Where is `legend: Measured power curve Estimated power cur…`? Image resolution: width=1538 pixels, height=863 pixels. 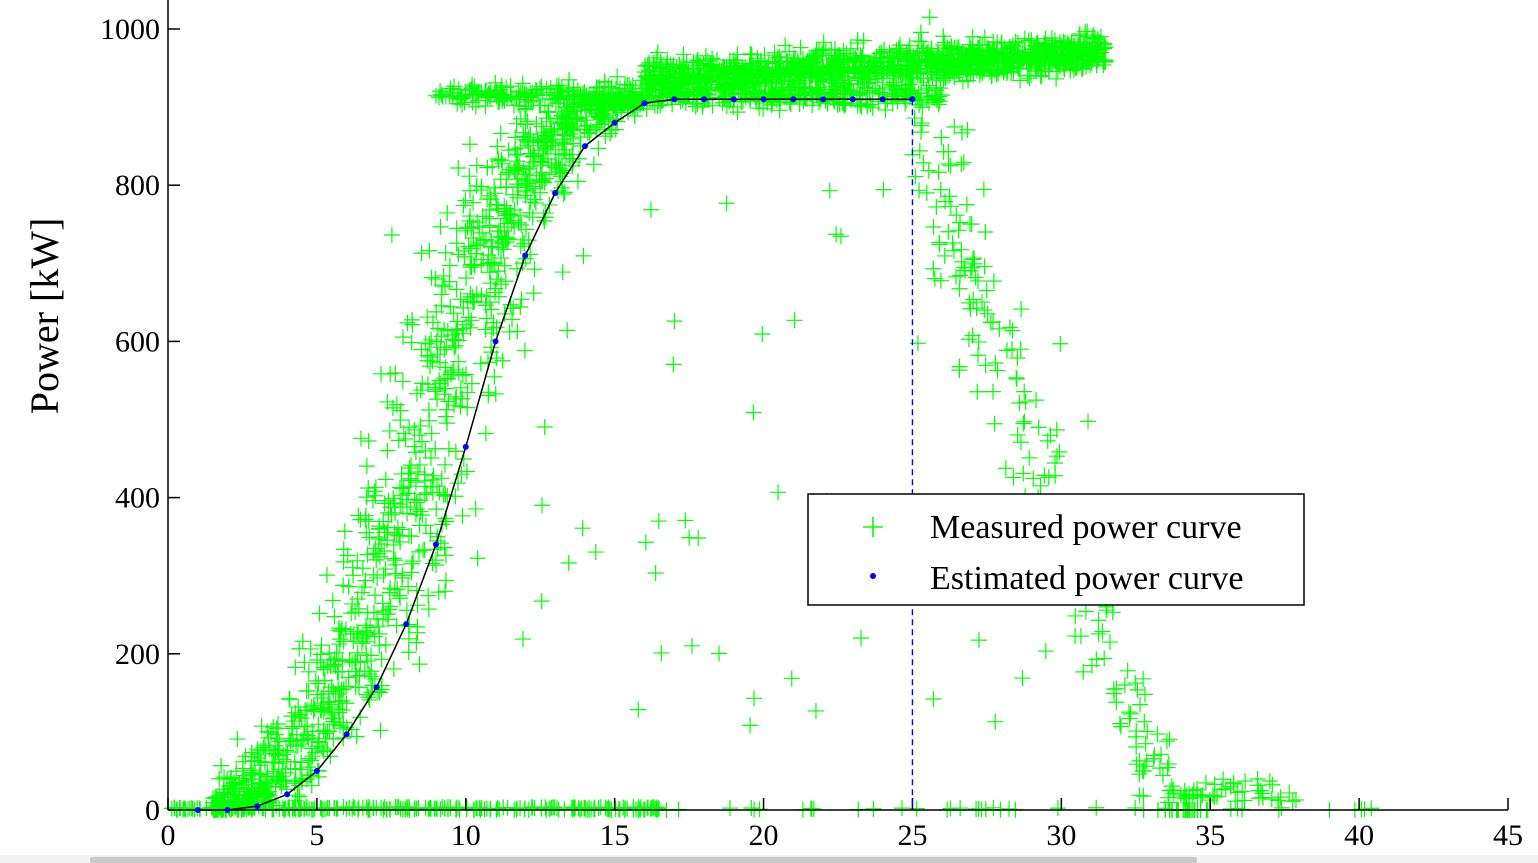 legend: Measured power curve Estimated power cur… is located at coordinates (1056, 549).